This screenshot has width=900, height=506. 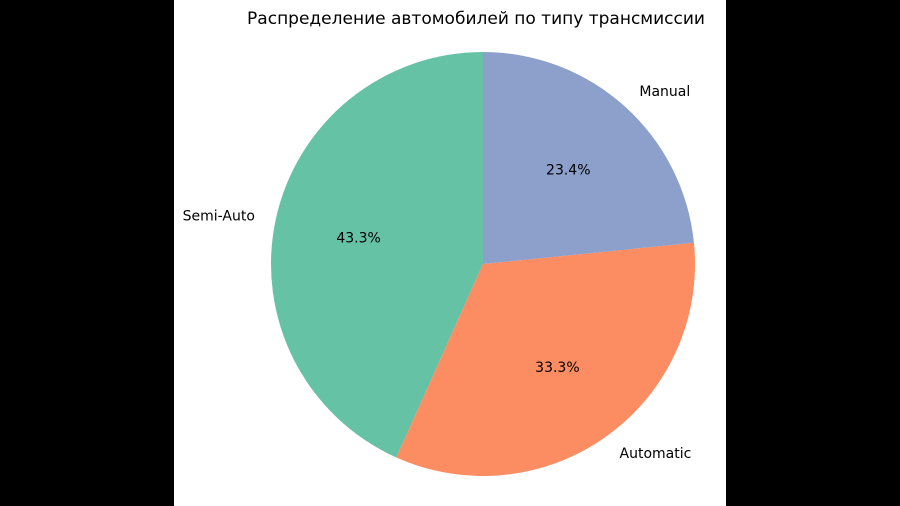 What do you see at coordinates (219, 216) in the screenshot?
I see `pie-category-label: Semi-Auto` at bounding box center [219, 216].